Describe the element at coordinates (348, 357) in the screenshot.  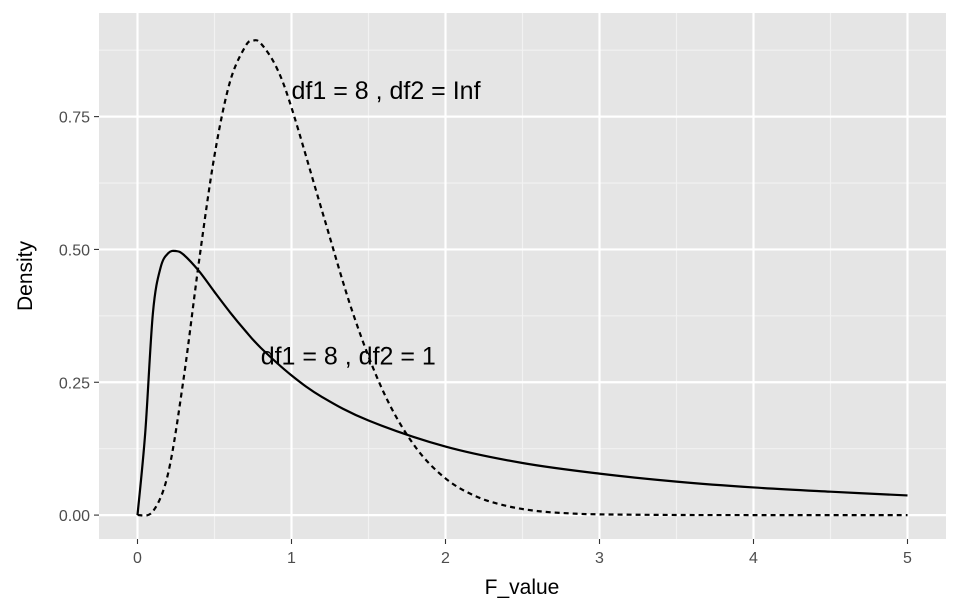
I see `annotation-df2-1: df1 = 8 , df2 = 1` at that location.